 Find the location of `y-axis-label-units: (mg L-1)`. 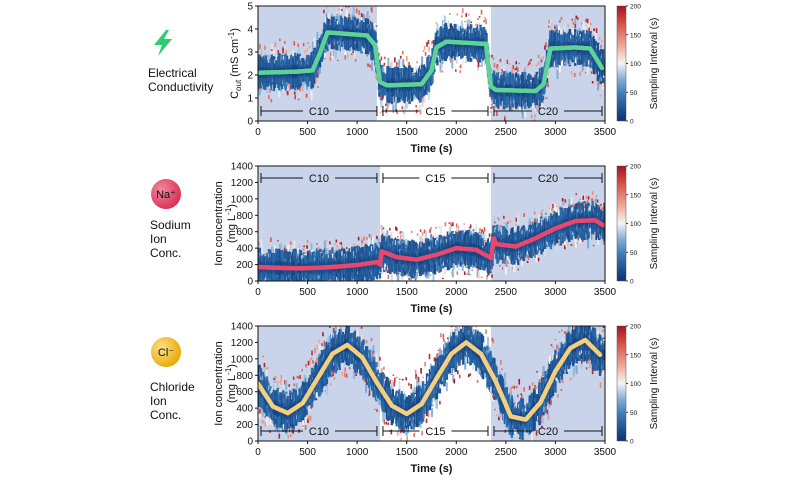

y-axis-label-units: (mg L-1) is located at coordinates (231, 223).